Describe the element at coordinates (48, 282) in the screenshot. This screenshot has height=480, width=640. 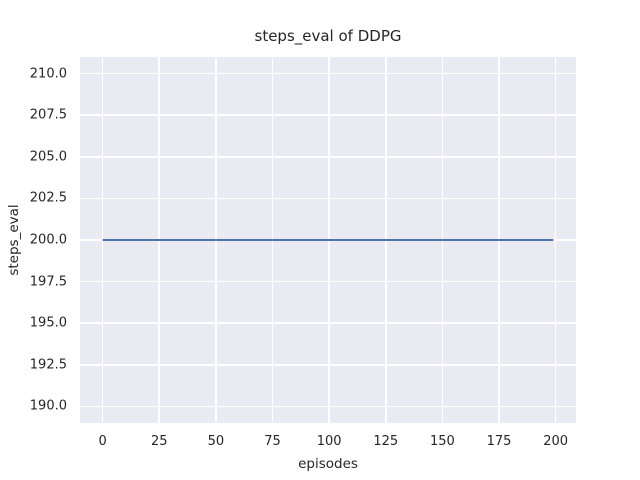
I see `y-tick-label: 197.5` at that location.